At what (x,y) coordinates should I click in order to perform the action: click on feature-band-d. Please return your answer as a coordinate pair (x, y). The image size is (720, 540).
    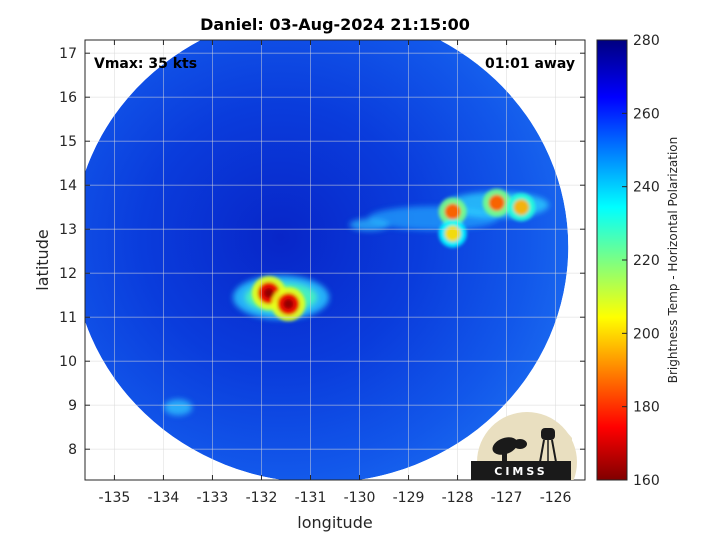
    Looking at the image, I should click on (521, 207).